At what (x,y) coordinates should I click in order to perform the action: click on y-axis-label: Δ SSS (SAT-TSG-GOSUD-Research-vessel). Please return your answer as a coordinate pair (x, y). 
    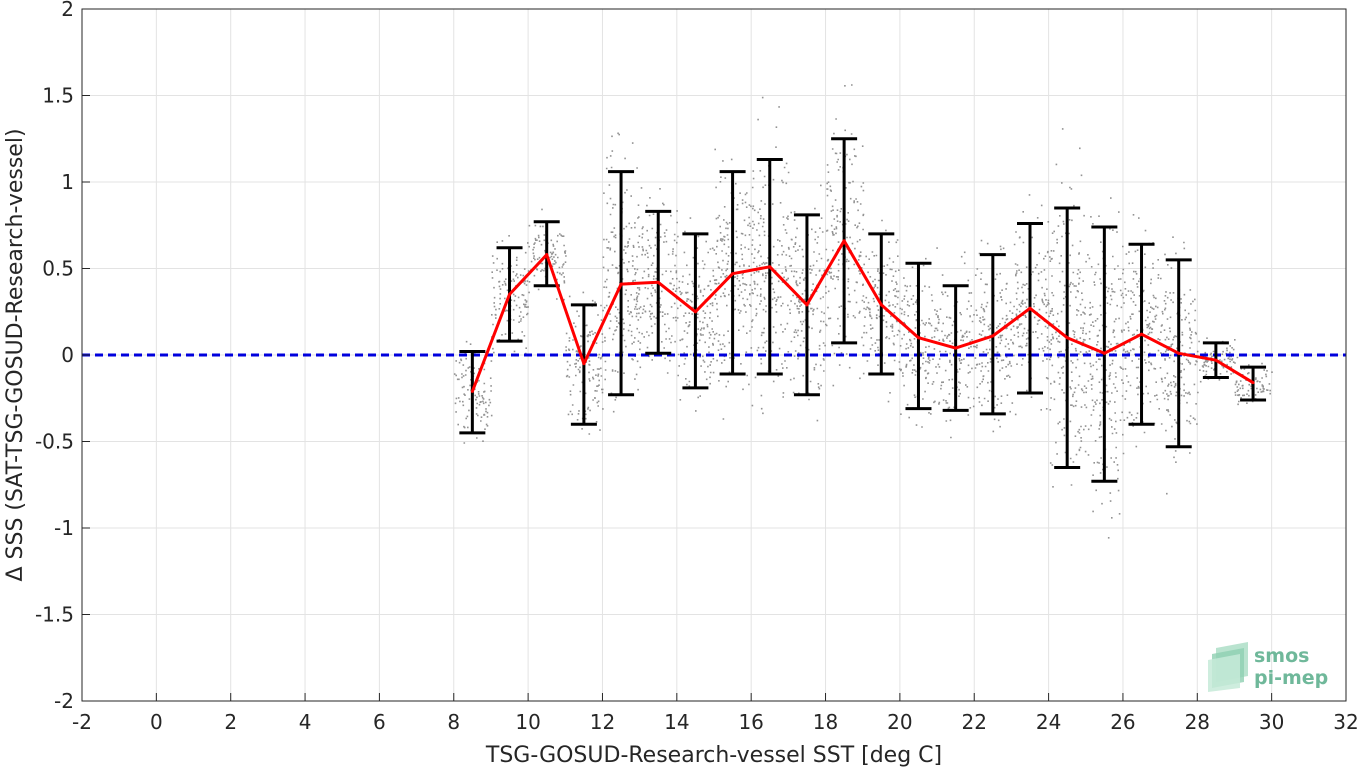
    Looking at the image, I should click on (15, 354).